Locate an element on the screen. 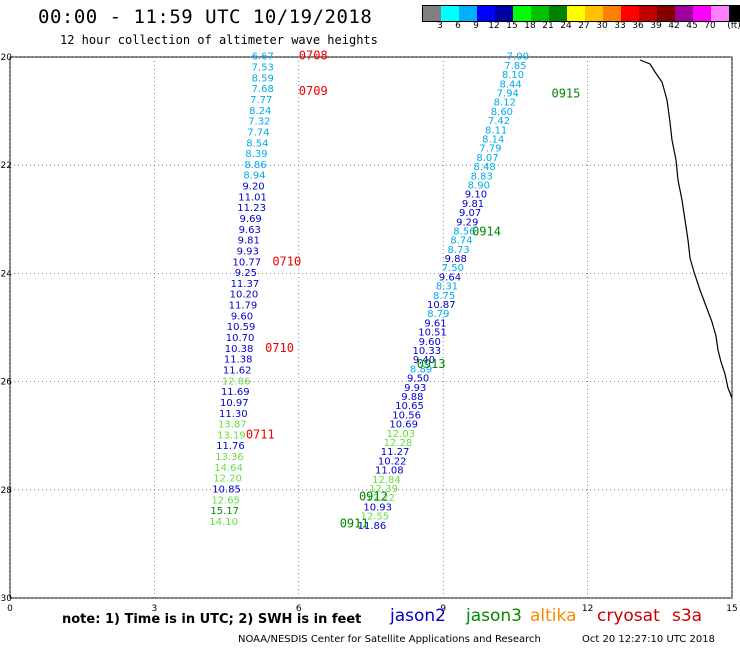 The image size is (740, 650). swh-value: 8.94 is located at coordinates (254, 176).